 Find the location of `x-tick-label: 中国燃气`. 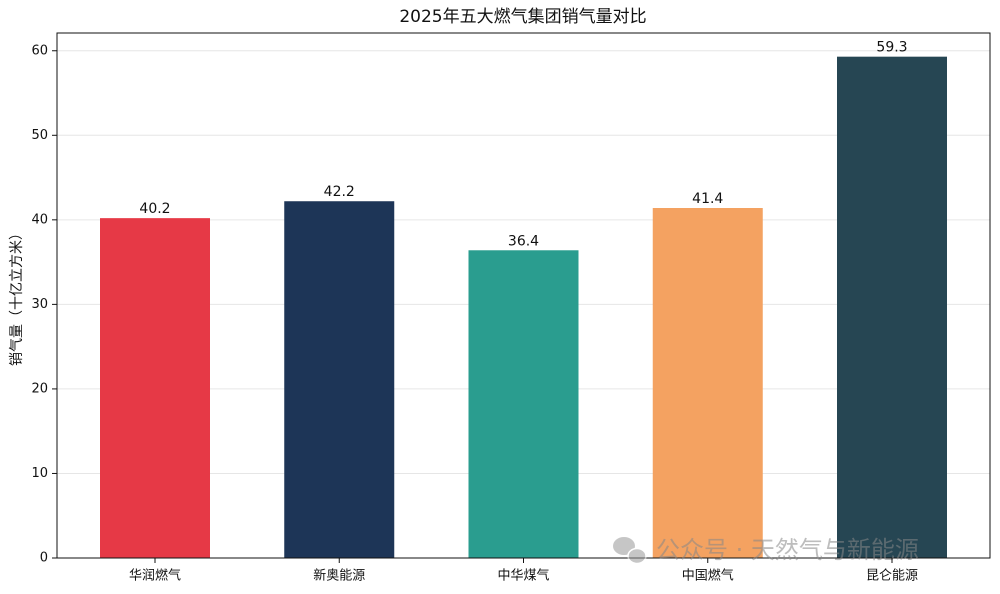

x-tick-label: 中国燃气 is located at coordinates (708, 576).